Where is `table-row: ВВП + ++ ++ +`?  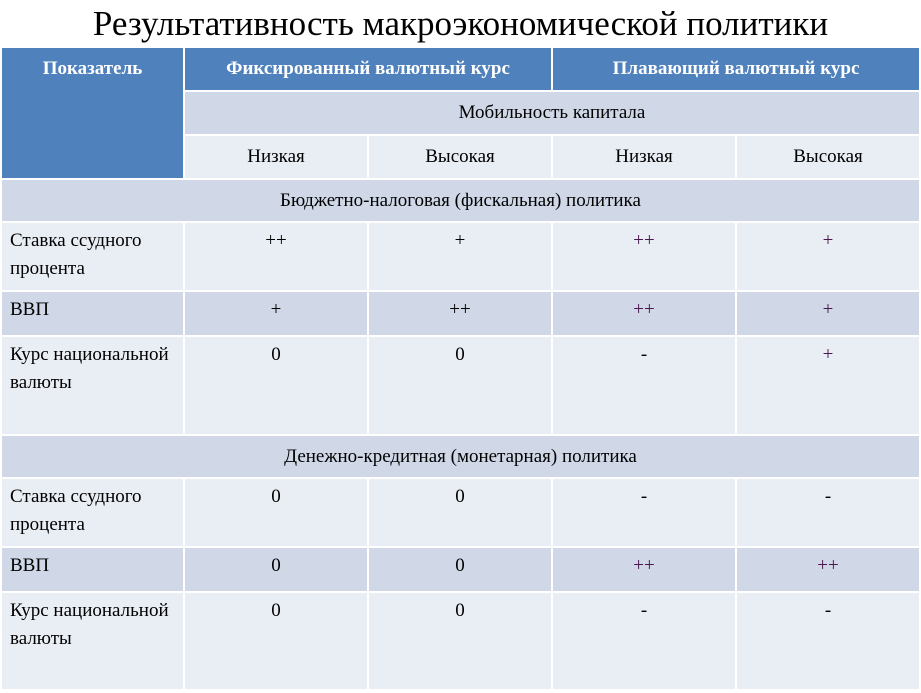
table-row: ВВП + ++ ++ + is located at coordinates (460, 313).